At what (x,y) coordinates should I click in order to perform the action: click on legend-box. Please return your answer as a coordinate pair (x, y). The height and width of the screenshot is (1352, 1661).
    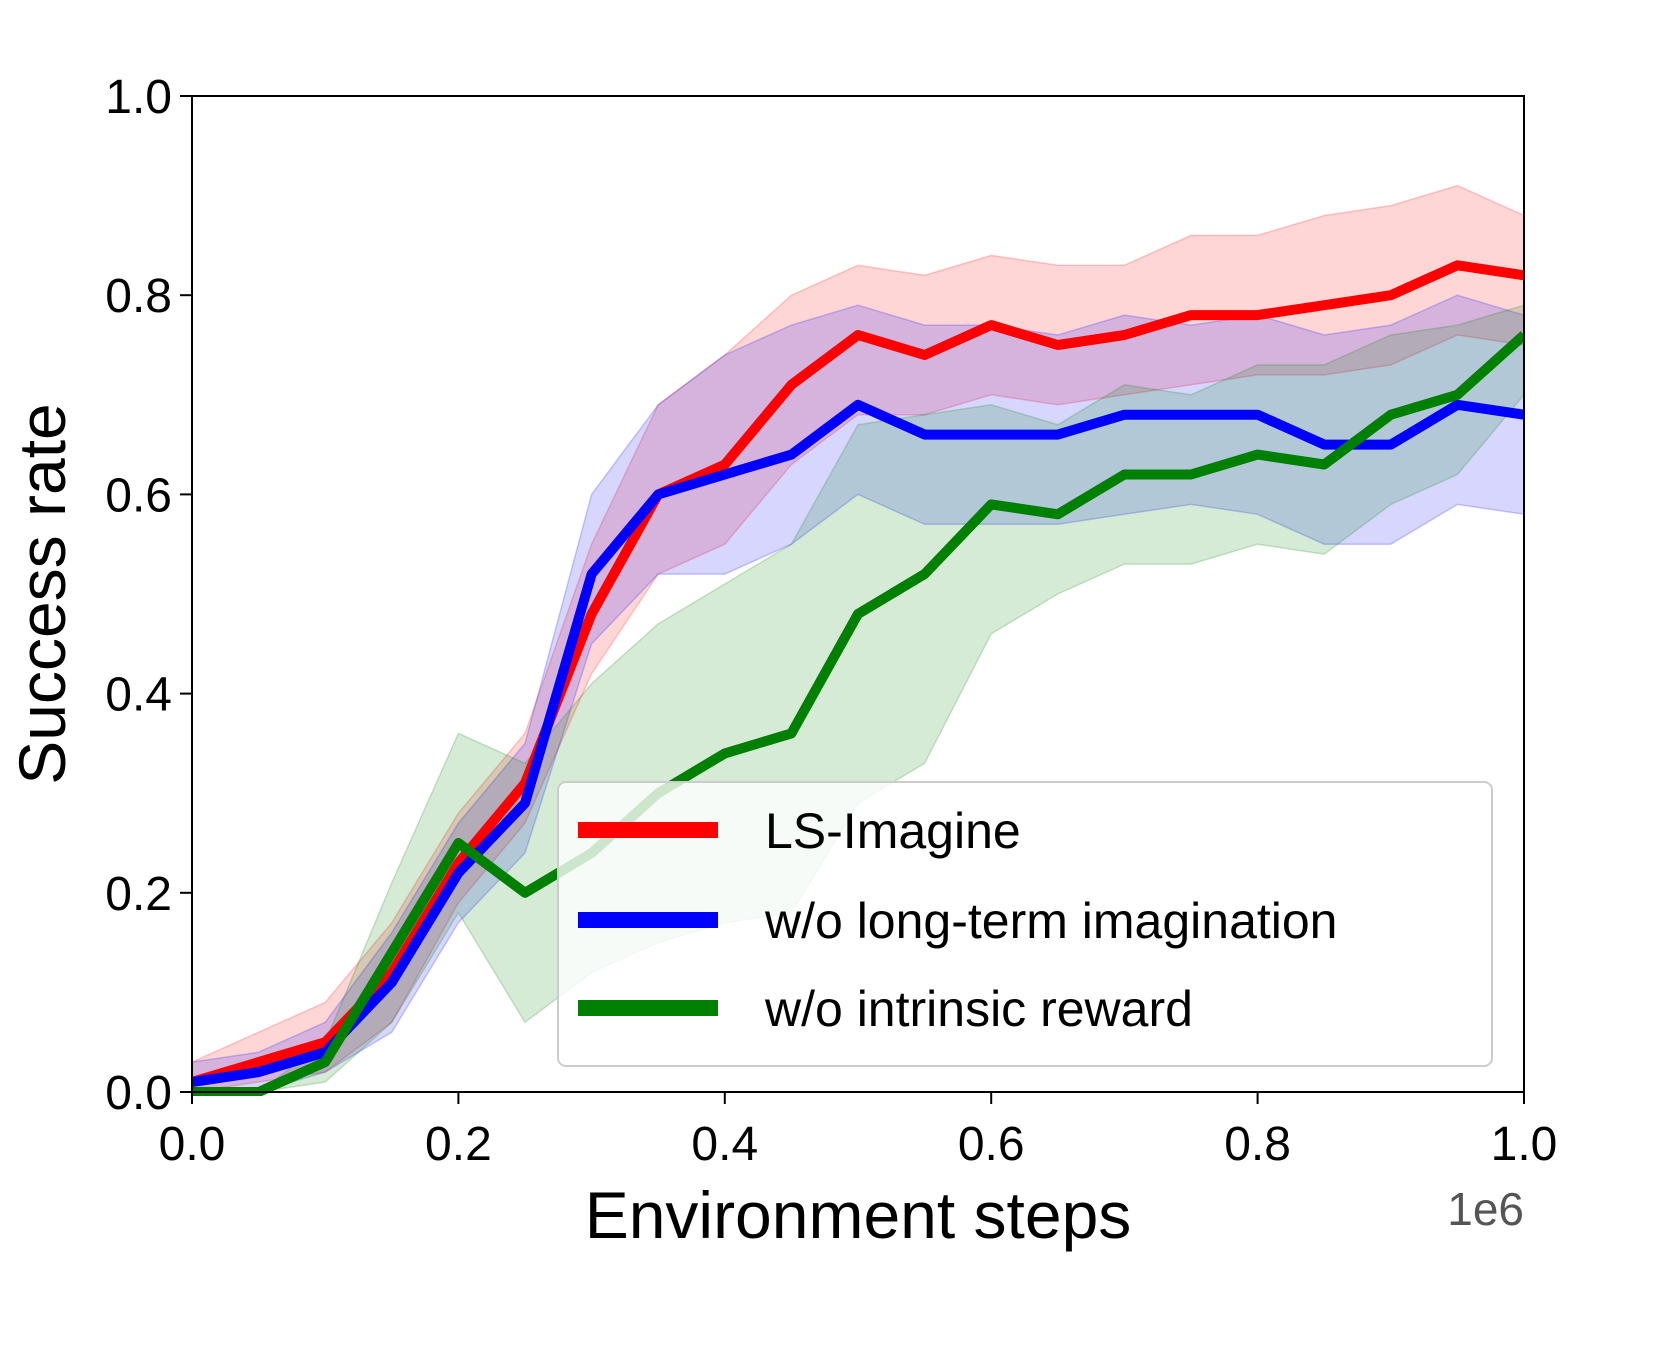
    Looking at the image, I should click on (1025, 924).